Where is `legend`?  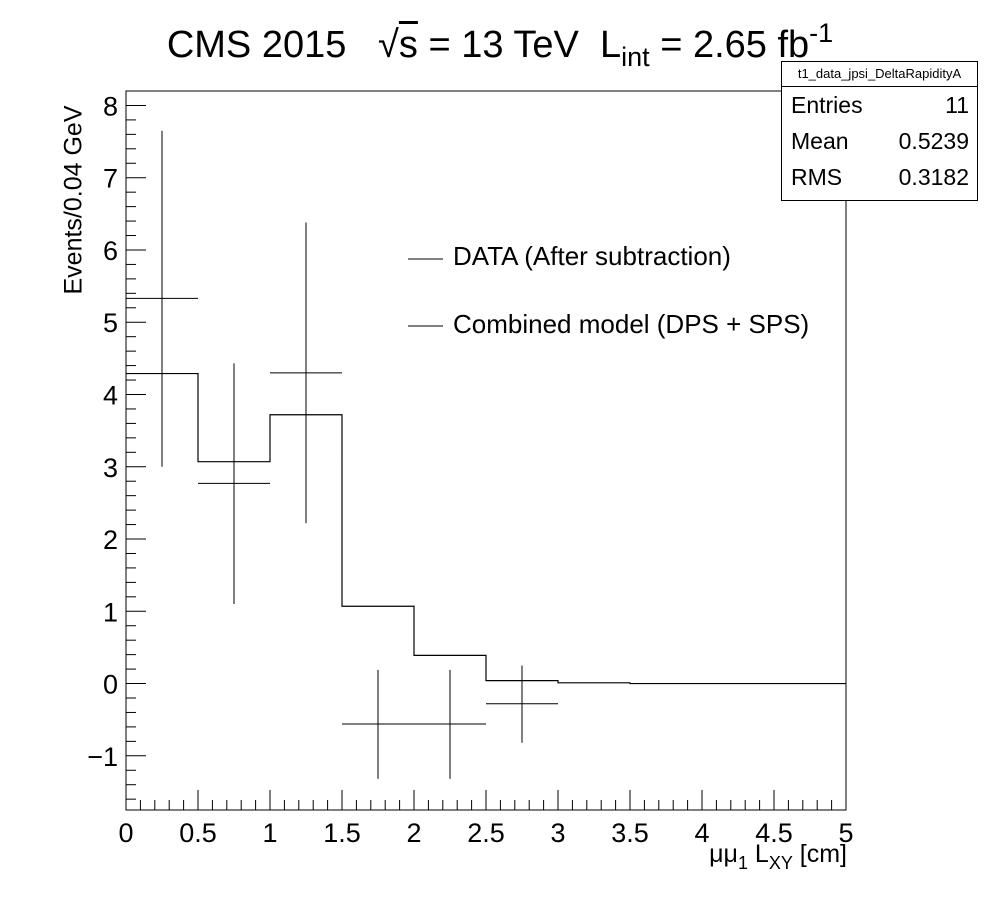 legend is located at coordinates (425, 292).